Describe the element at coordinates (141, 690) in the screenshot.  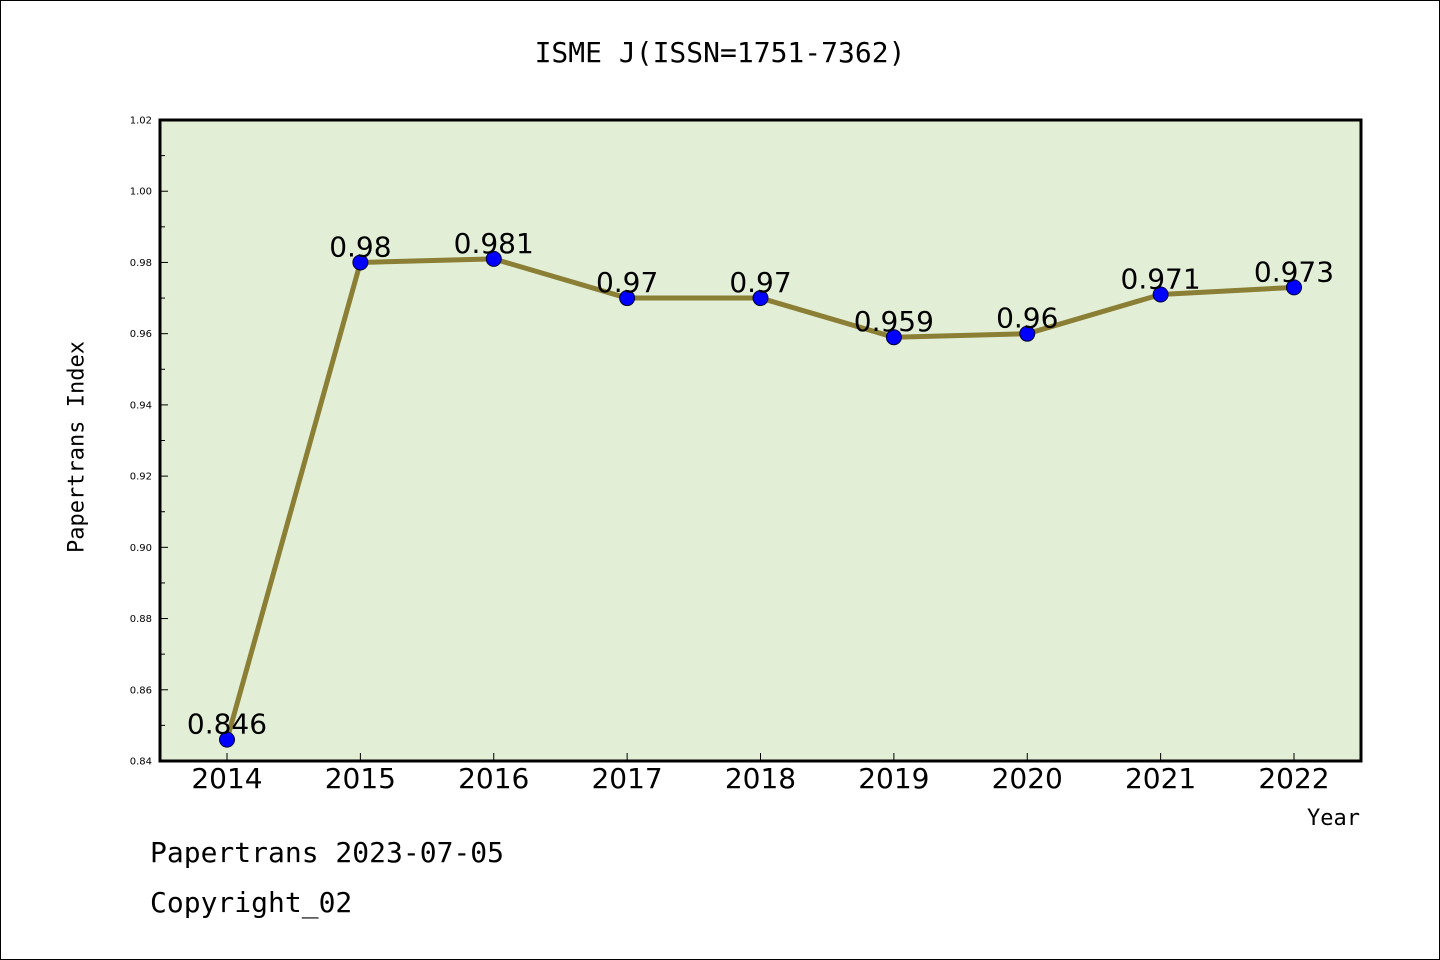
I see `y-tick-label: 0.86` at that location.